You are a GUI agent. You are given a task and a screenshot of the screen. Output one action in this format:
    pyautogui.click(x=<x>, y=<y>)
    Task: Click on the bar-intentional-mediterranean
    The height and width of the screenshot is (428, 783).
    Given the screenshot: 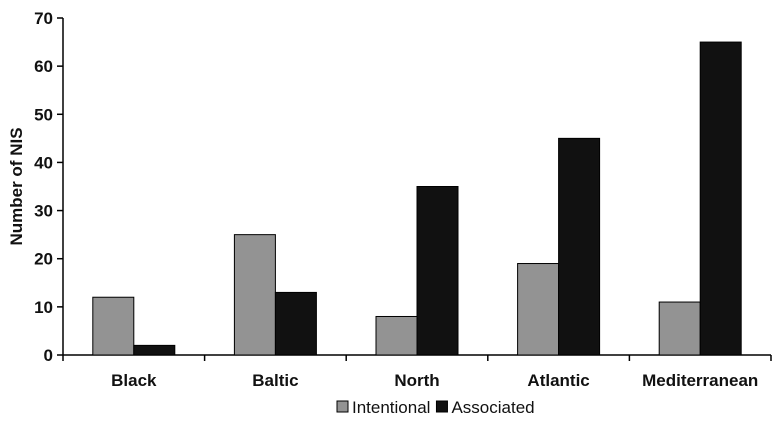 What is the action you would take?
    pyautogui.click(x=679, y=328)
    